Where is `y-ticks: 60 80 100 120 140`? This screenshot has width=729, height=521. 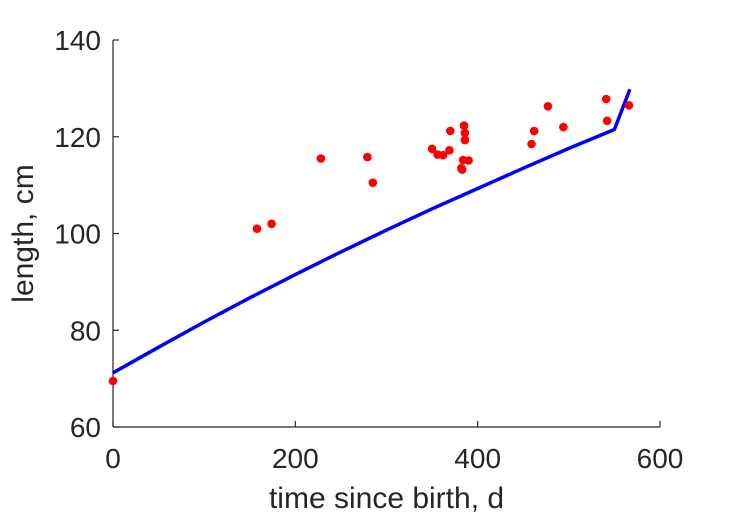 y-ticks: 60 80 100 120 140 is located at coordinates (86, 234).